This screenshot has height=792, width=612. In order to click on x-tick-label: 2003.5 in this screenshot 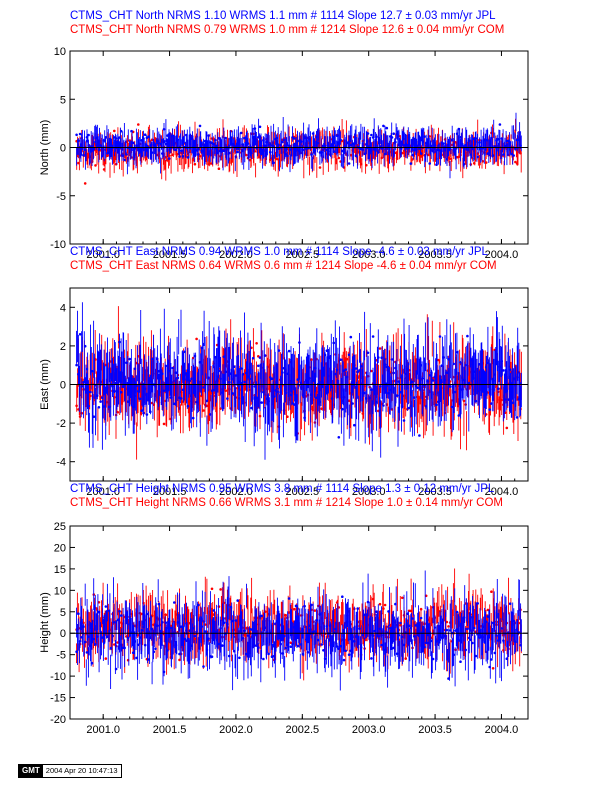, I will do `click(435, 255)`.